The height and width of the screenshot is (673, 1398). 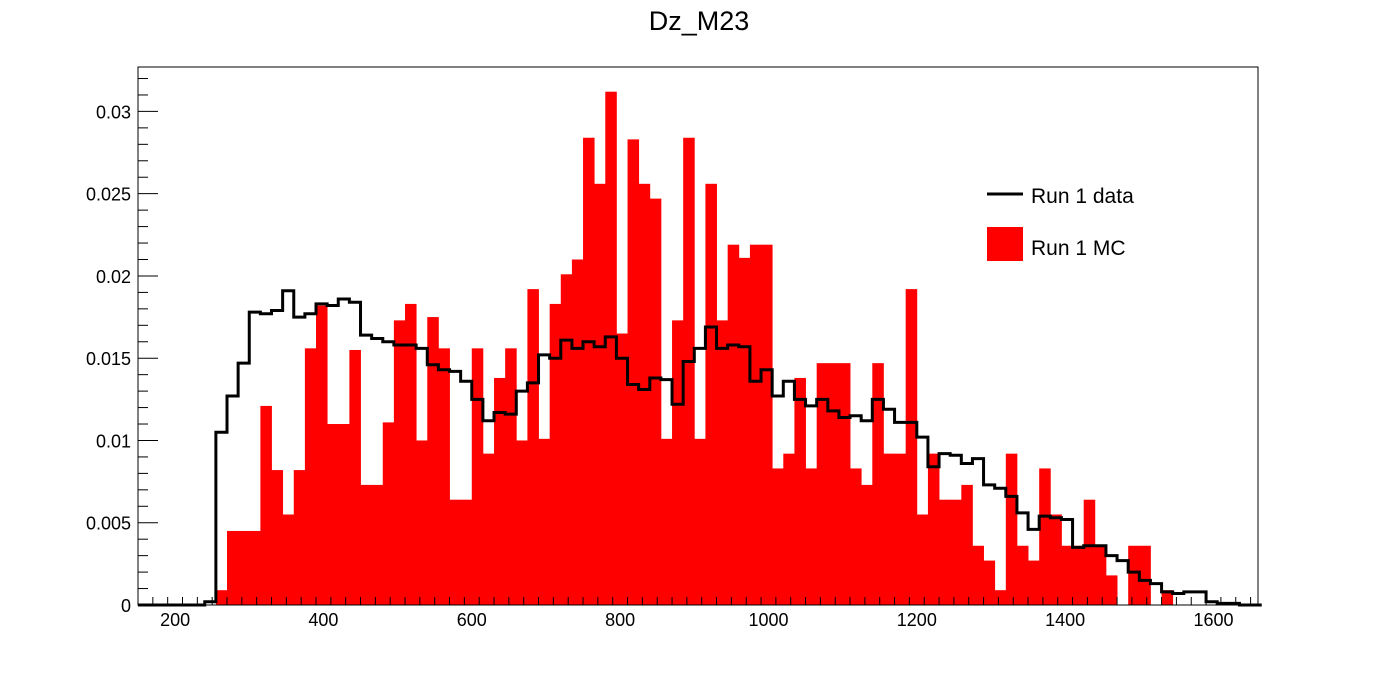 What do you see at coordinates (1065, 620) in the screenshot?
I see `x-tick-label: 1400` at bounding box center [1065, 620].